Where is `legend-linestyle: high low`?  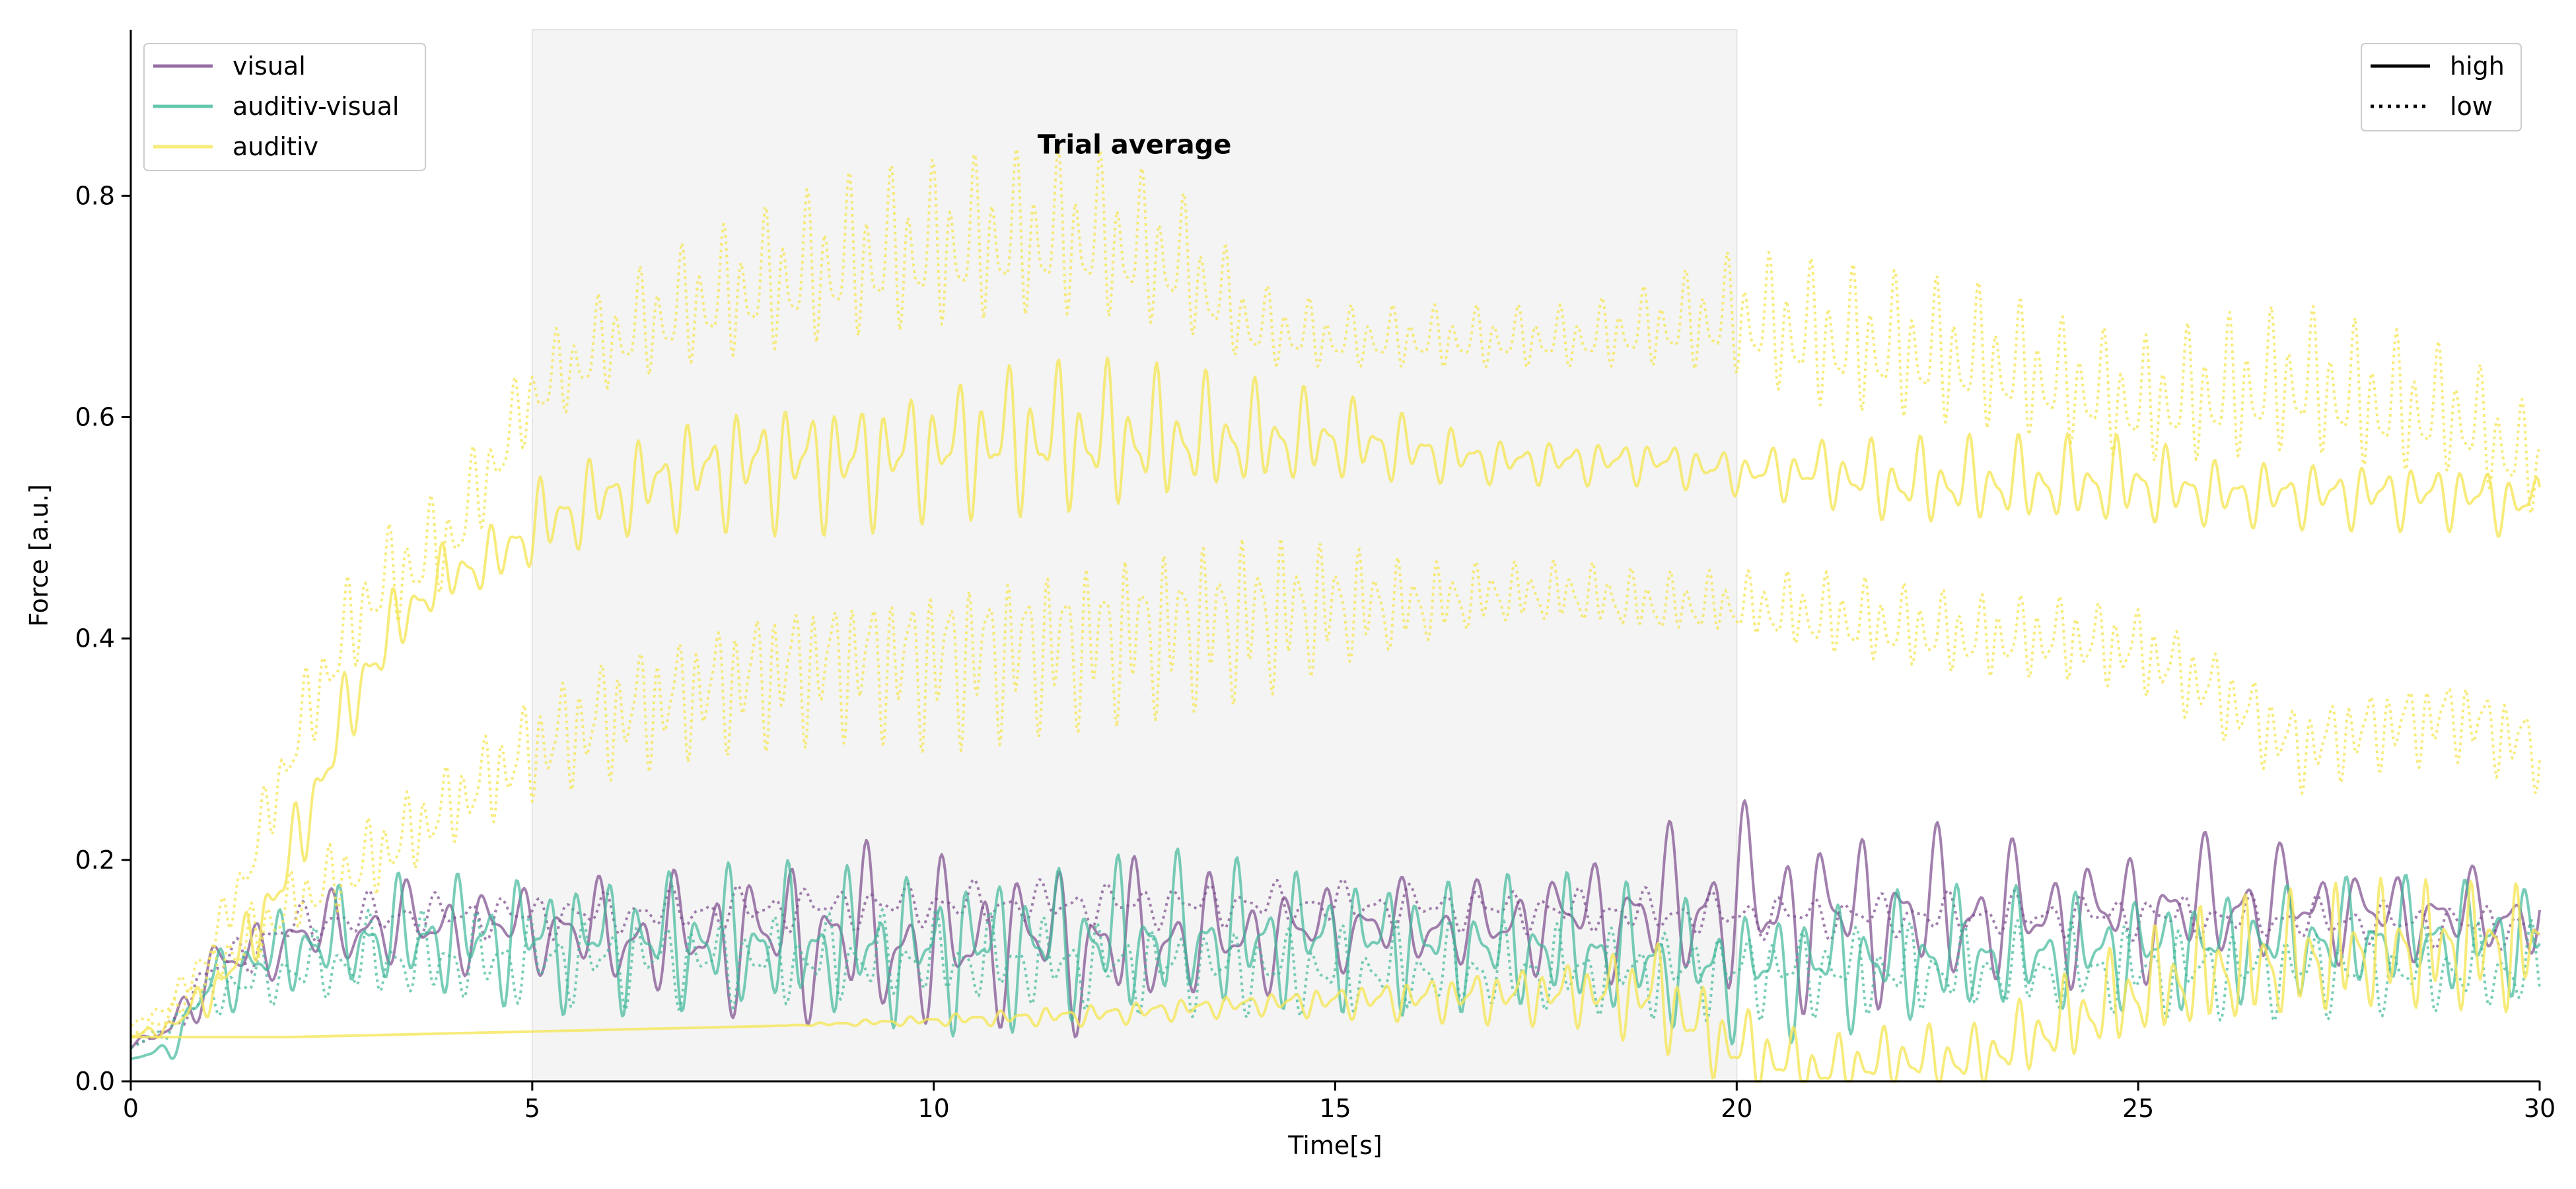
legend-linestyle: high low is located at coordinates (2442, 87).